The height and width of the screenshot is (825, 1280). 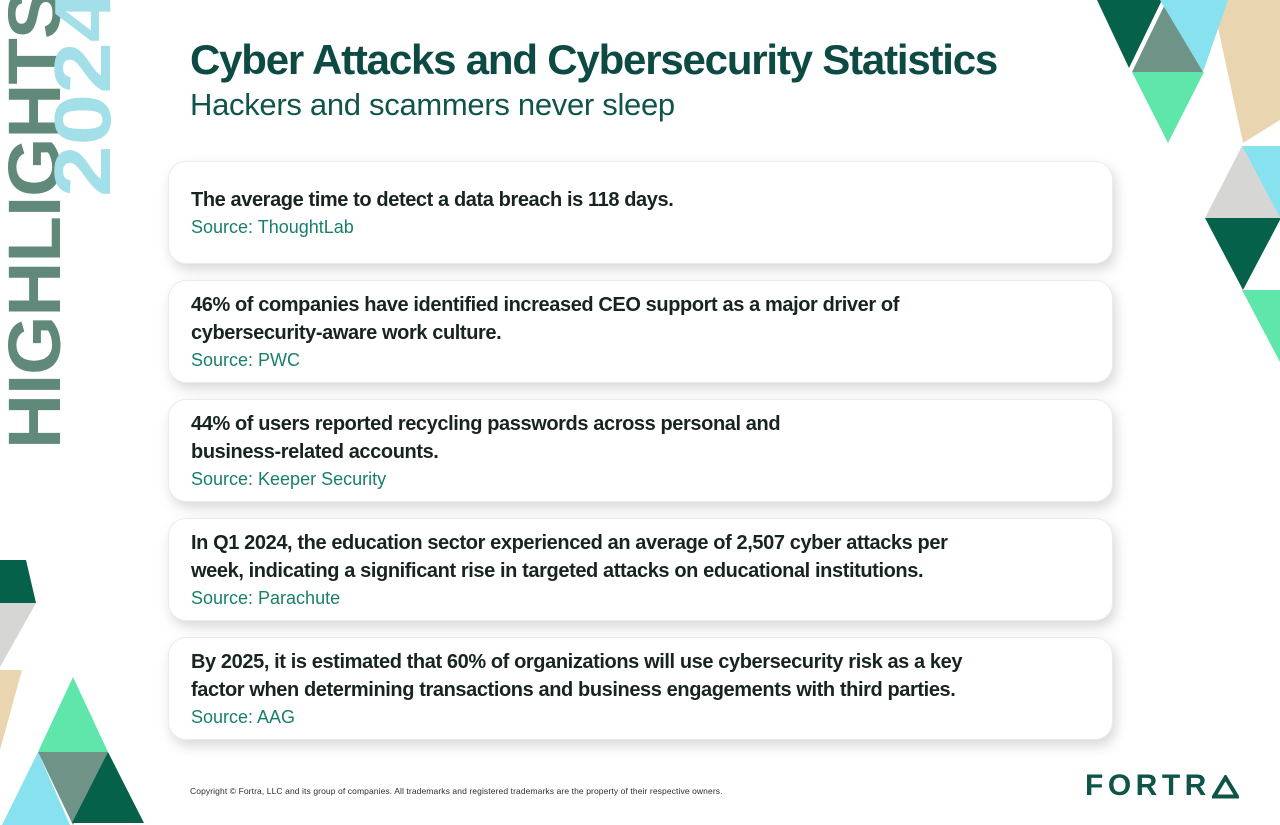 What do you see at coordinates (82, 98) in the screenshot?
I see `vertical-banner-year: 2024` at bounding box center [82, 98].